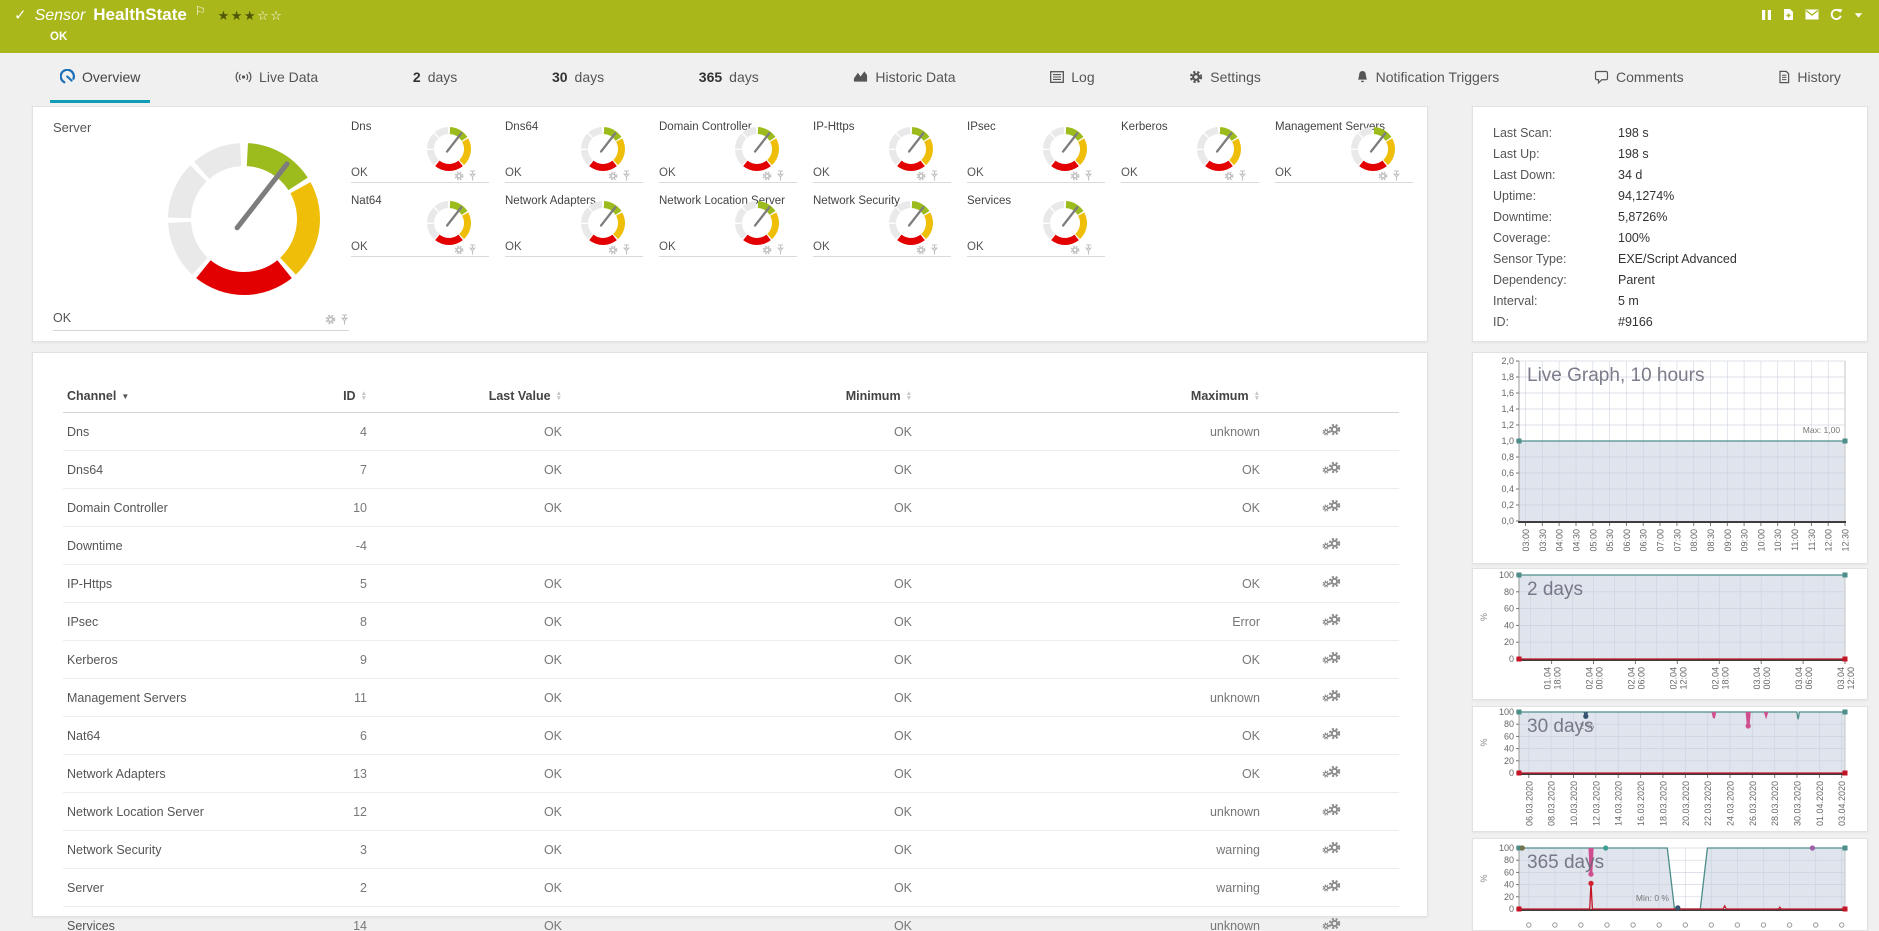 The width and height of the screenshot is (1879, 931). I want to click on tab-notification-triggers: Notification Triggers, so click(1428, 78).